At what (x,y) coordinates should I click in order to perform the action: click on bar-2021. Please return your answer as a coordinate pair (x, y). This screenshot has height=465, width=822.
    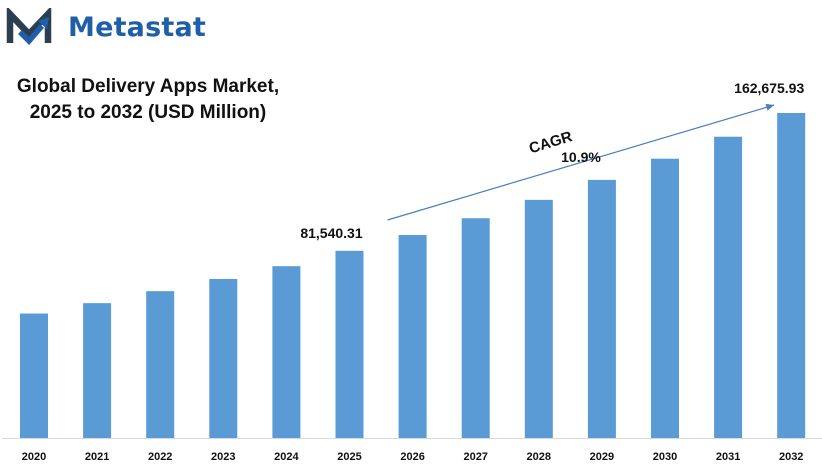
    Looking at the image, I should click on (97, 370).